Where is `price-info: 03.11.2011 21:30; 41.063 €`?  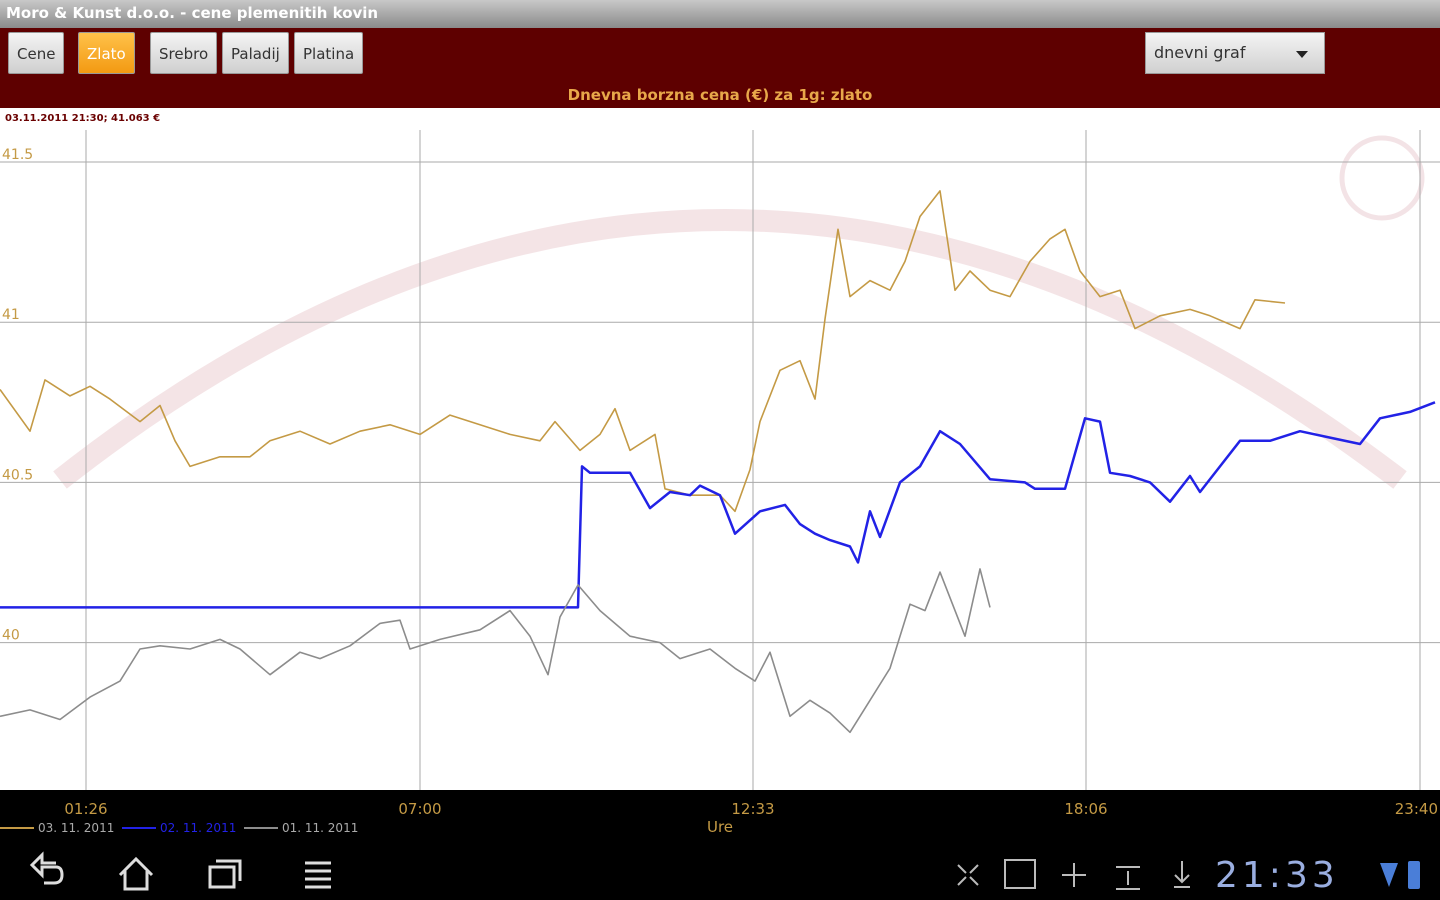 price-info: 03.11.2011 21:30; 41.063 € is located at coordinates (82, 118).